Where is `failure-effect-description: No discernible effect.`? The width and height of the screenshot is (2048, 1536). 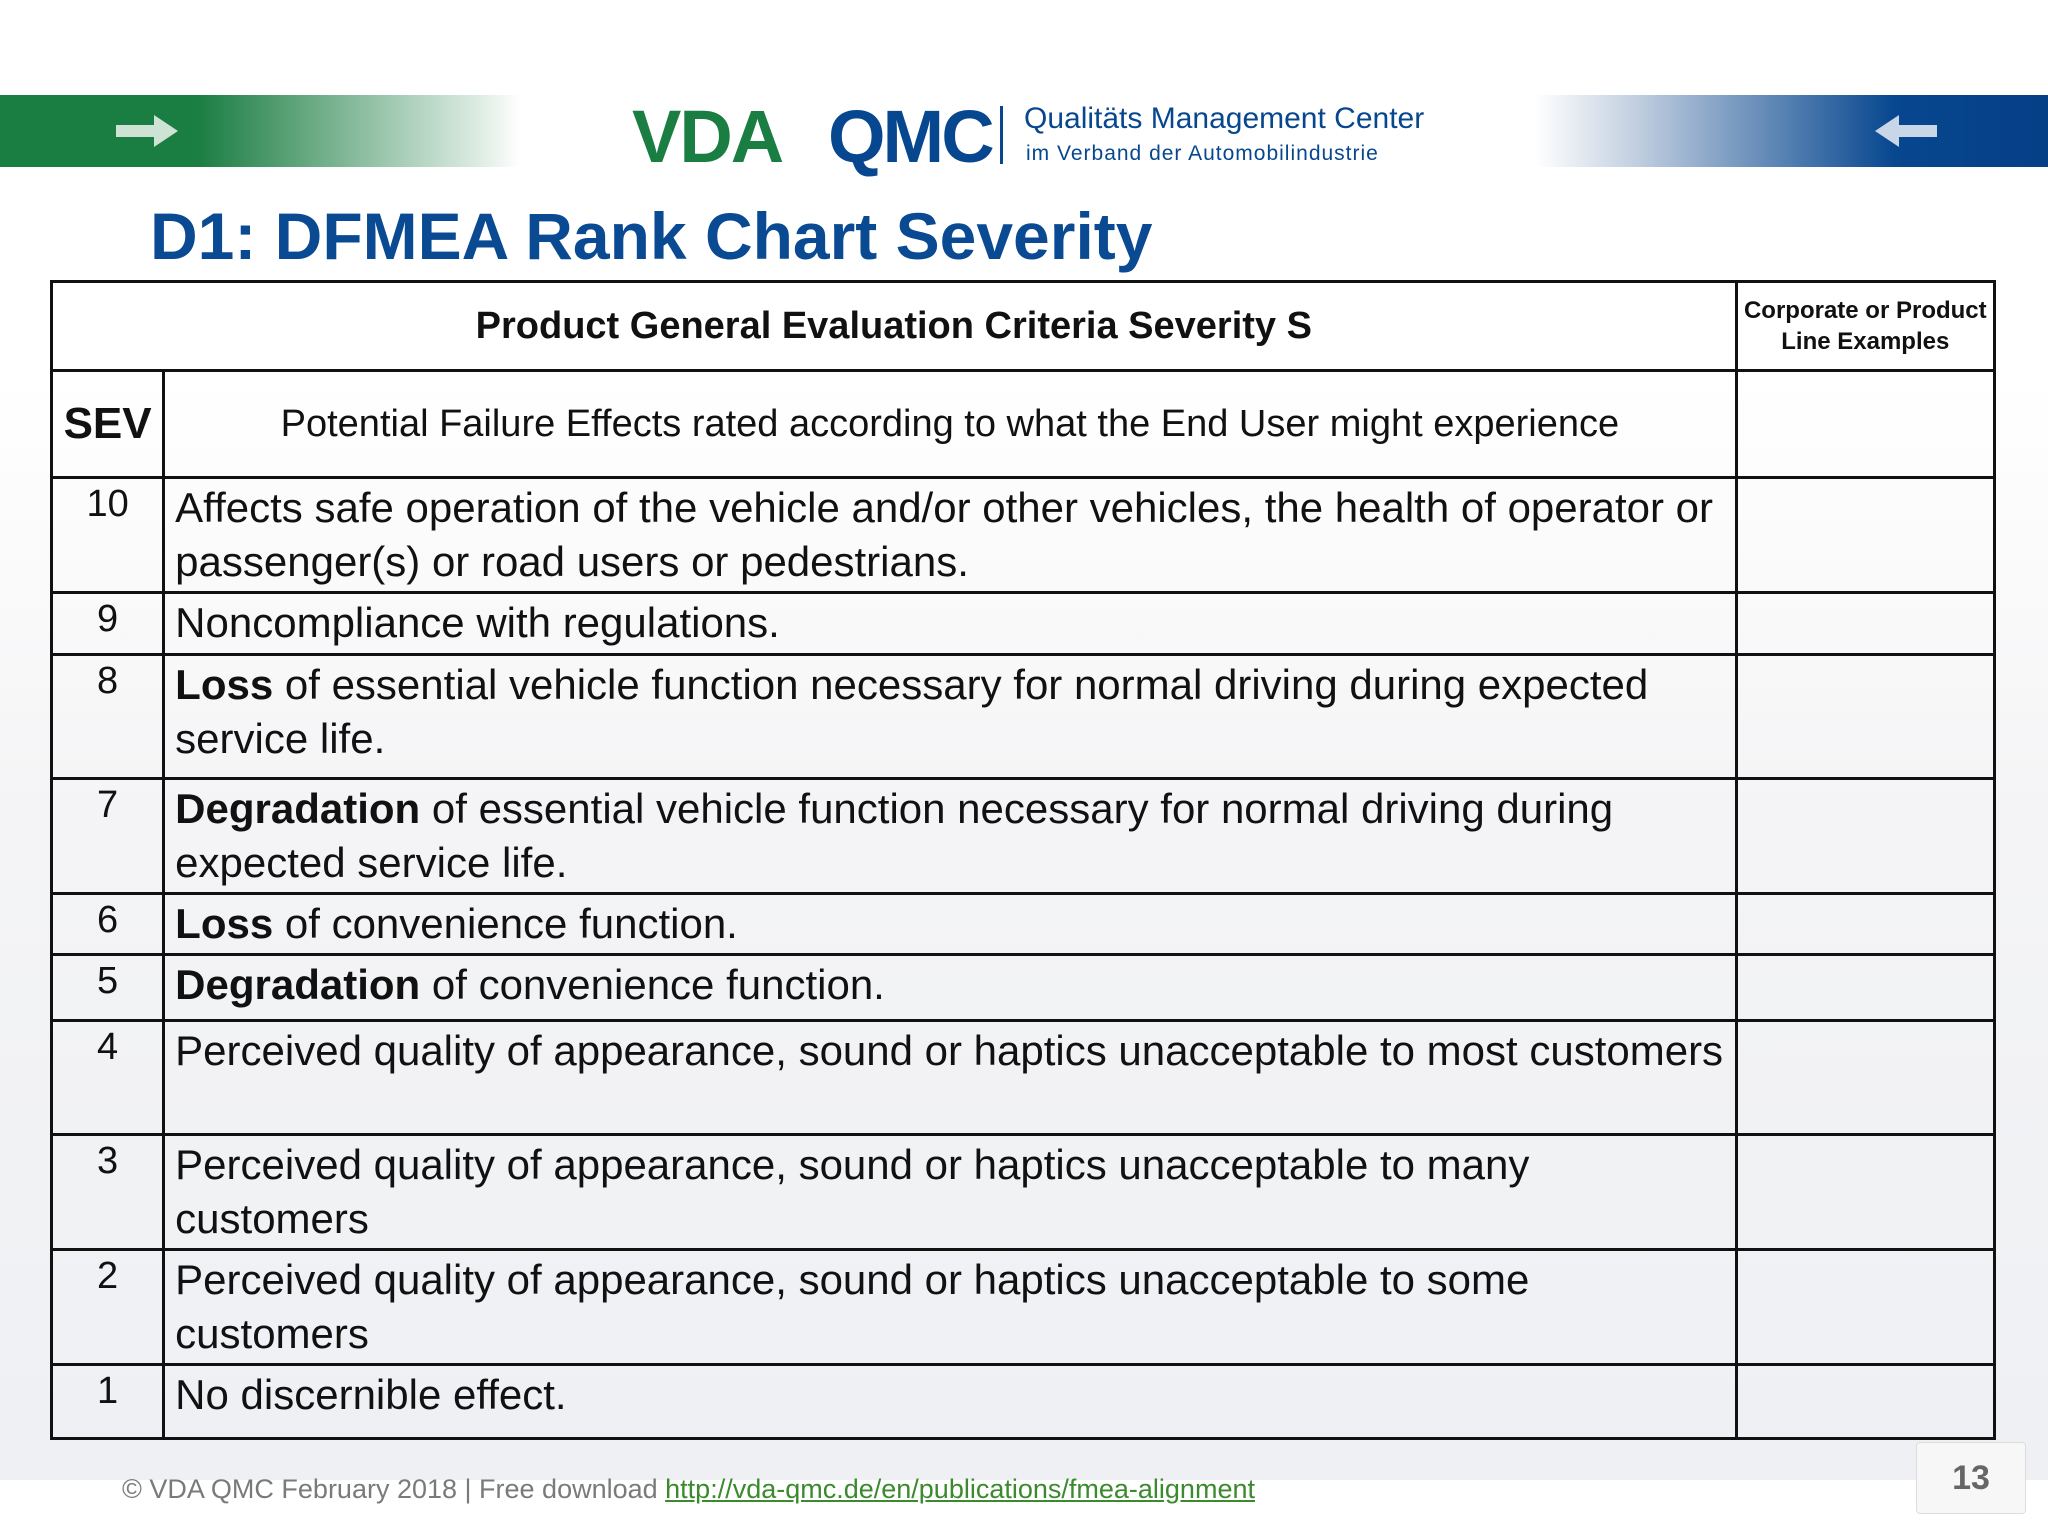 failure-effect-description: No discernible effect. is located at coordinates (950, 1401).